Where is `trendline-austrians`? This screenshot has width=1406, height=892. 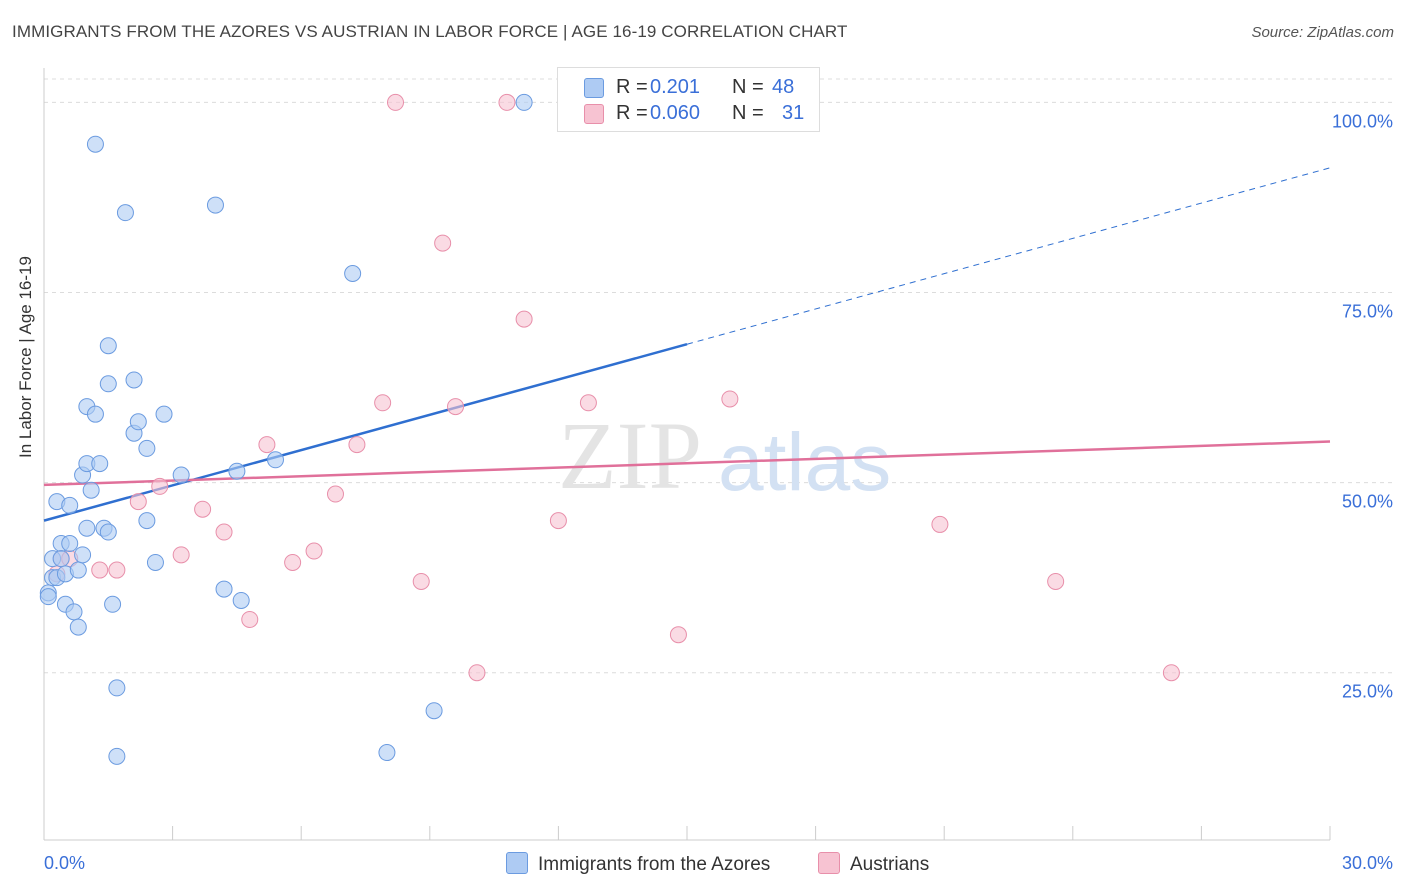 trendline-austrians is located at coordinates (687, 463).